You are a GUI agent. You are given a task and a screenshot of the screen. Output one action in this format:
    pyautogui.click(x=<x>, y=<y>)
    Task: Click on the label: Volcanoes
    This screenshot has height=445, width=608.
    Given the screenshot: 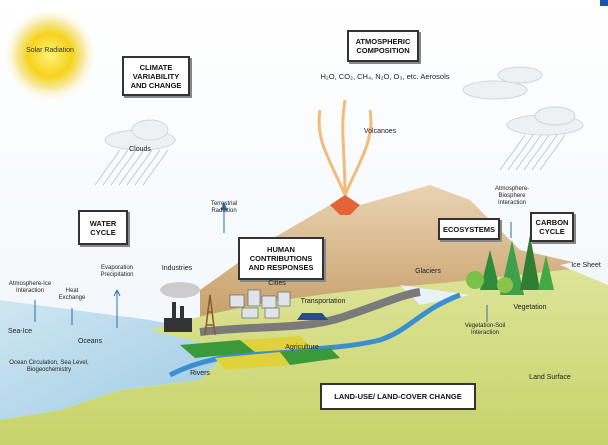 What is the action you would take?
    pyautogui.click(x=380, y=131)
    